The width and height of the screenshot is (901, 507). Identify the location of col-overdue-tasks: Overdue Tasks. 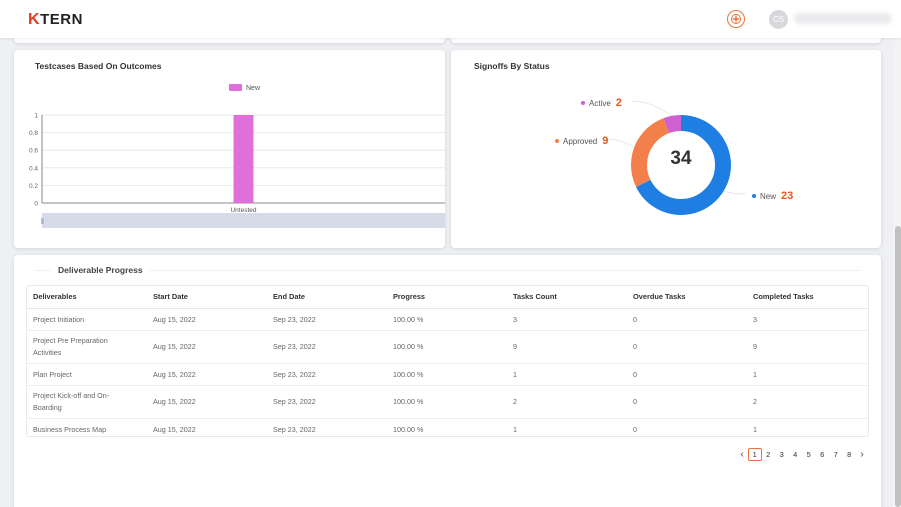
(687, 297).